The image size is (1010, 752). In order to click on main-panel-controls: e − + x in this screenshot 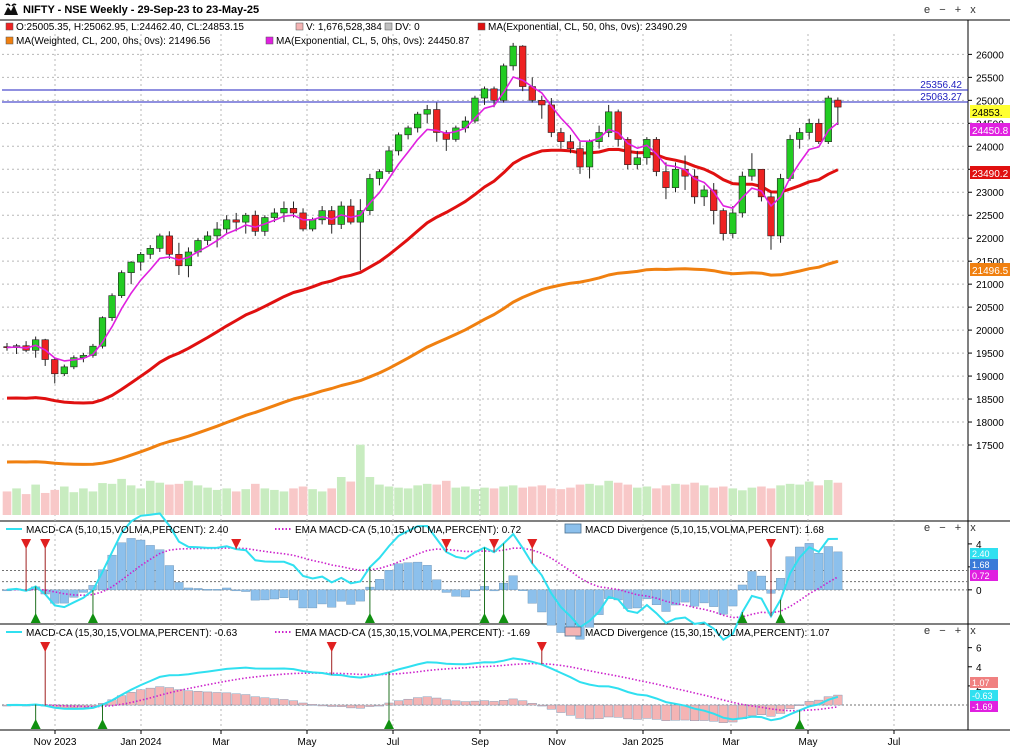, I will do `click(951, 10)`.